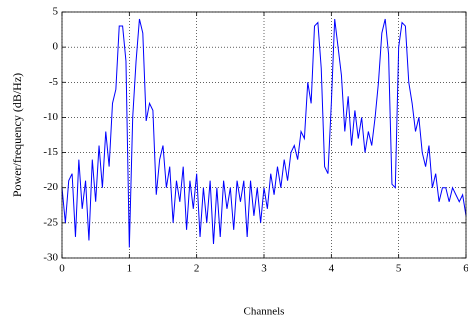 Image resolution: width=468 pixels, height=324 pixels. I want to click on x-tick-label: 2, so click(197, 269).